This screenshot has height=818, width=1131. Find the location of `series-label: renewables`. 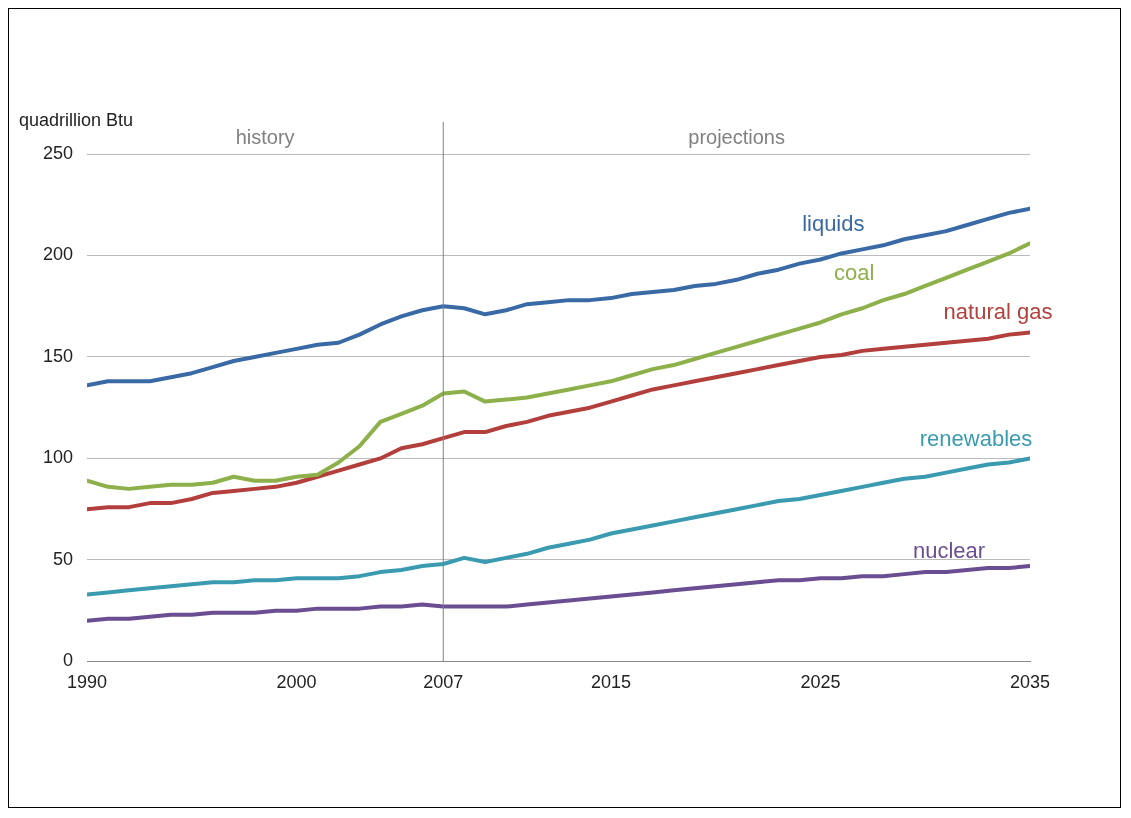

series-label: renewables is located at coordinates (976, 439).